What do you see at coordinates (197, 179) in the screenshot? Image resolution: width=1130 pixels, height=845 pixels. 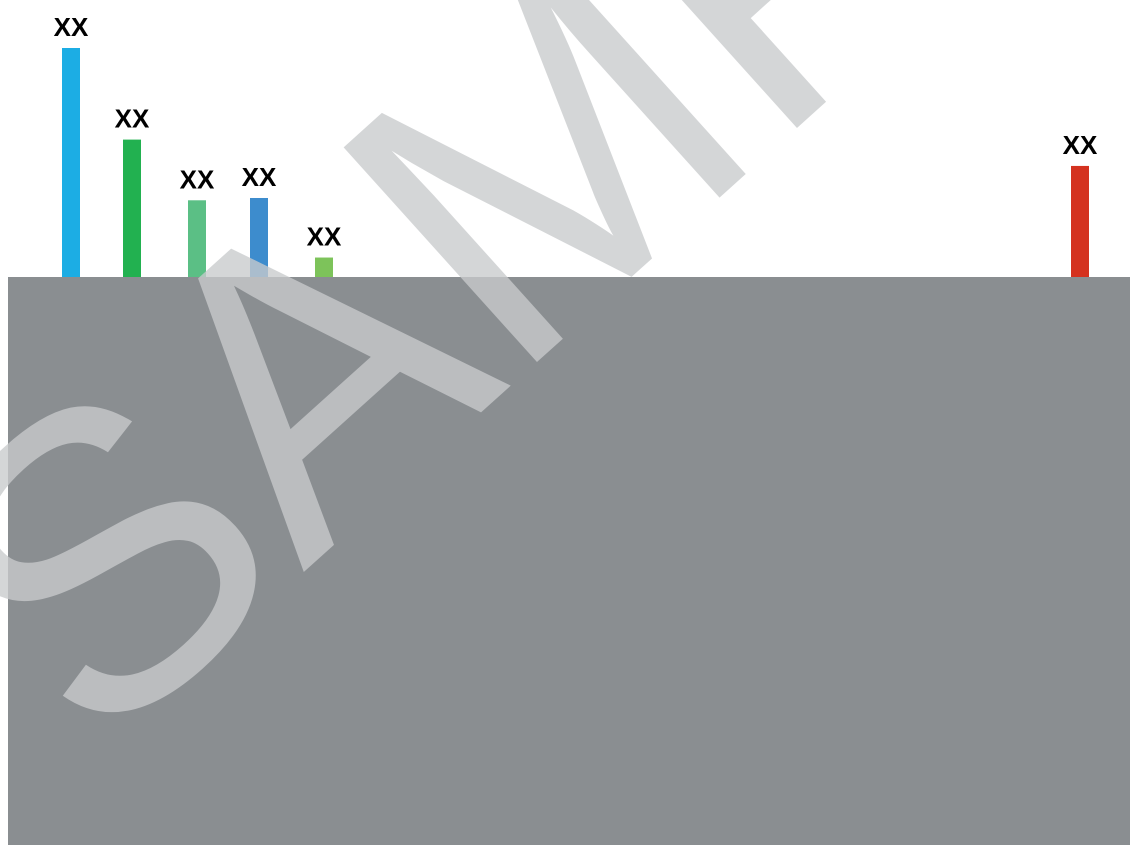 I see `data-label-3: XX` at bounding box center [197, 179].